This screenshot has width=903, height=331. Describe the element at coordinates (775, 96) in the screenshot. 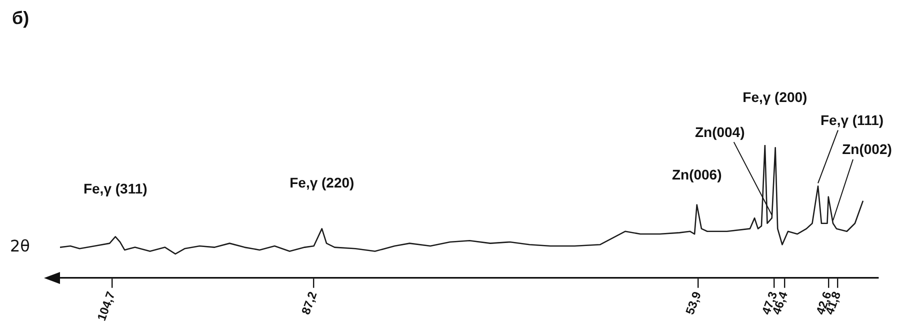

I see `annotation: Fe,γ (200)` at that location.